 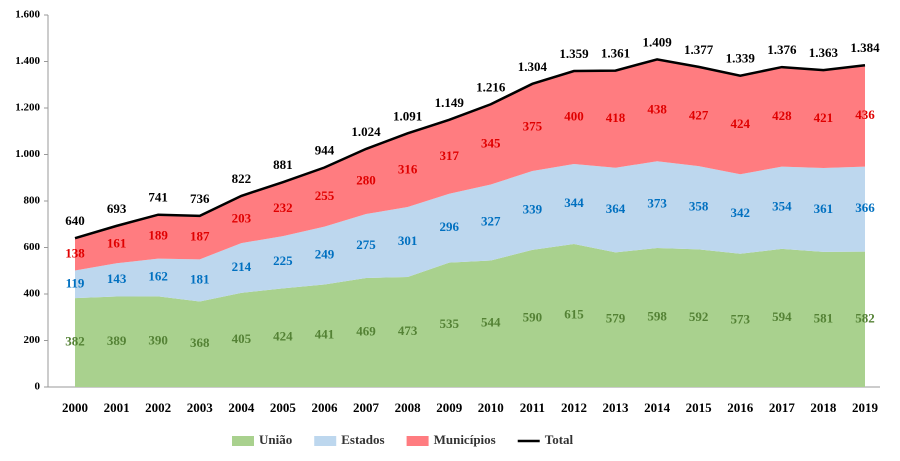 What do you see at coordinates (366, 330) in the screenshot?
I see `value-label: 469` at bounding box center [366, 330].